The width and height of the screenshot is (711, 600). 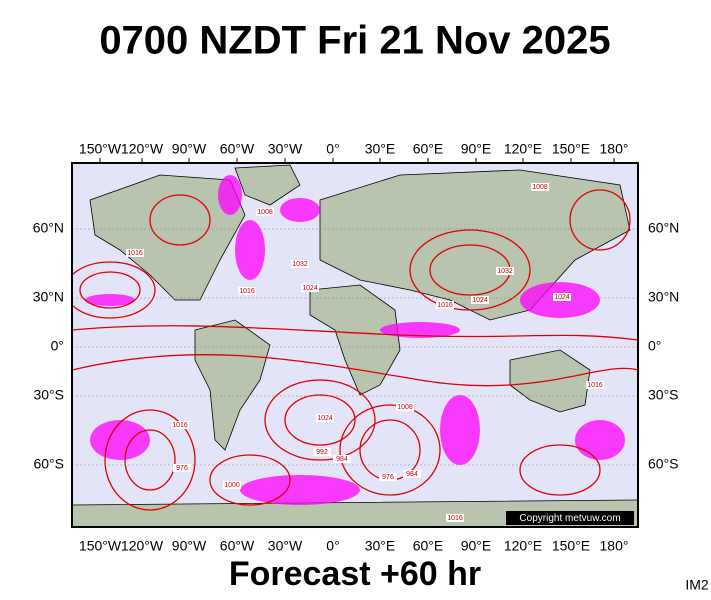 I want to click on footer: Forecast +60 hr, so click(x=355, y=574).